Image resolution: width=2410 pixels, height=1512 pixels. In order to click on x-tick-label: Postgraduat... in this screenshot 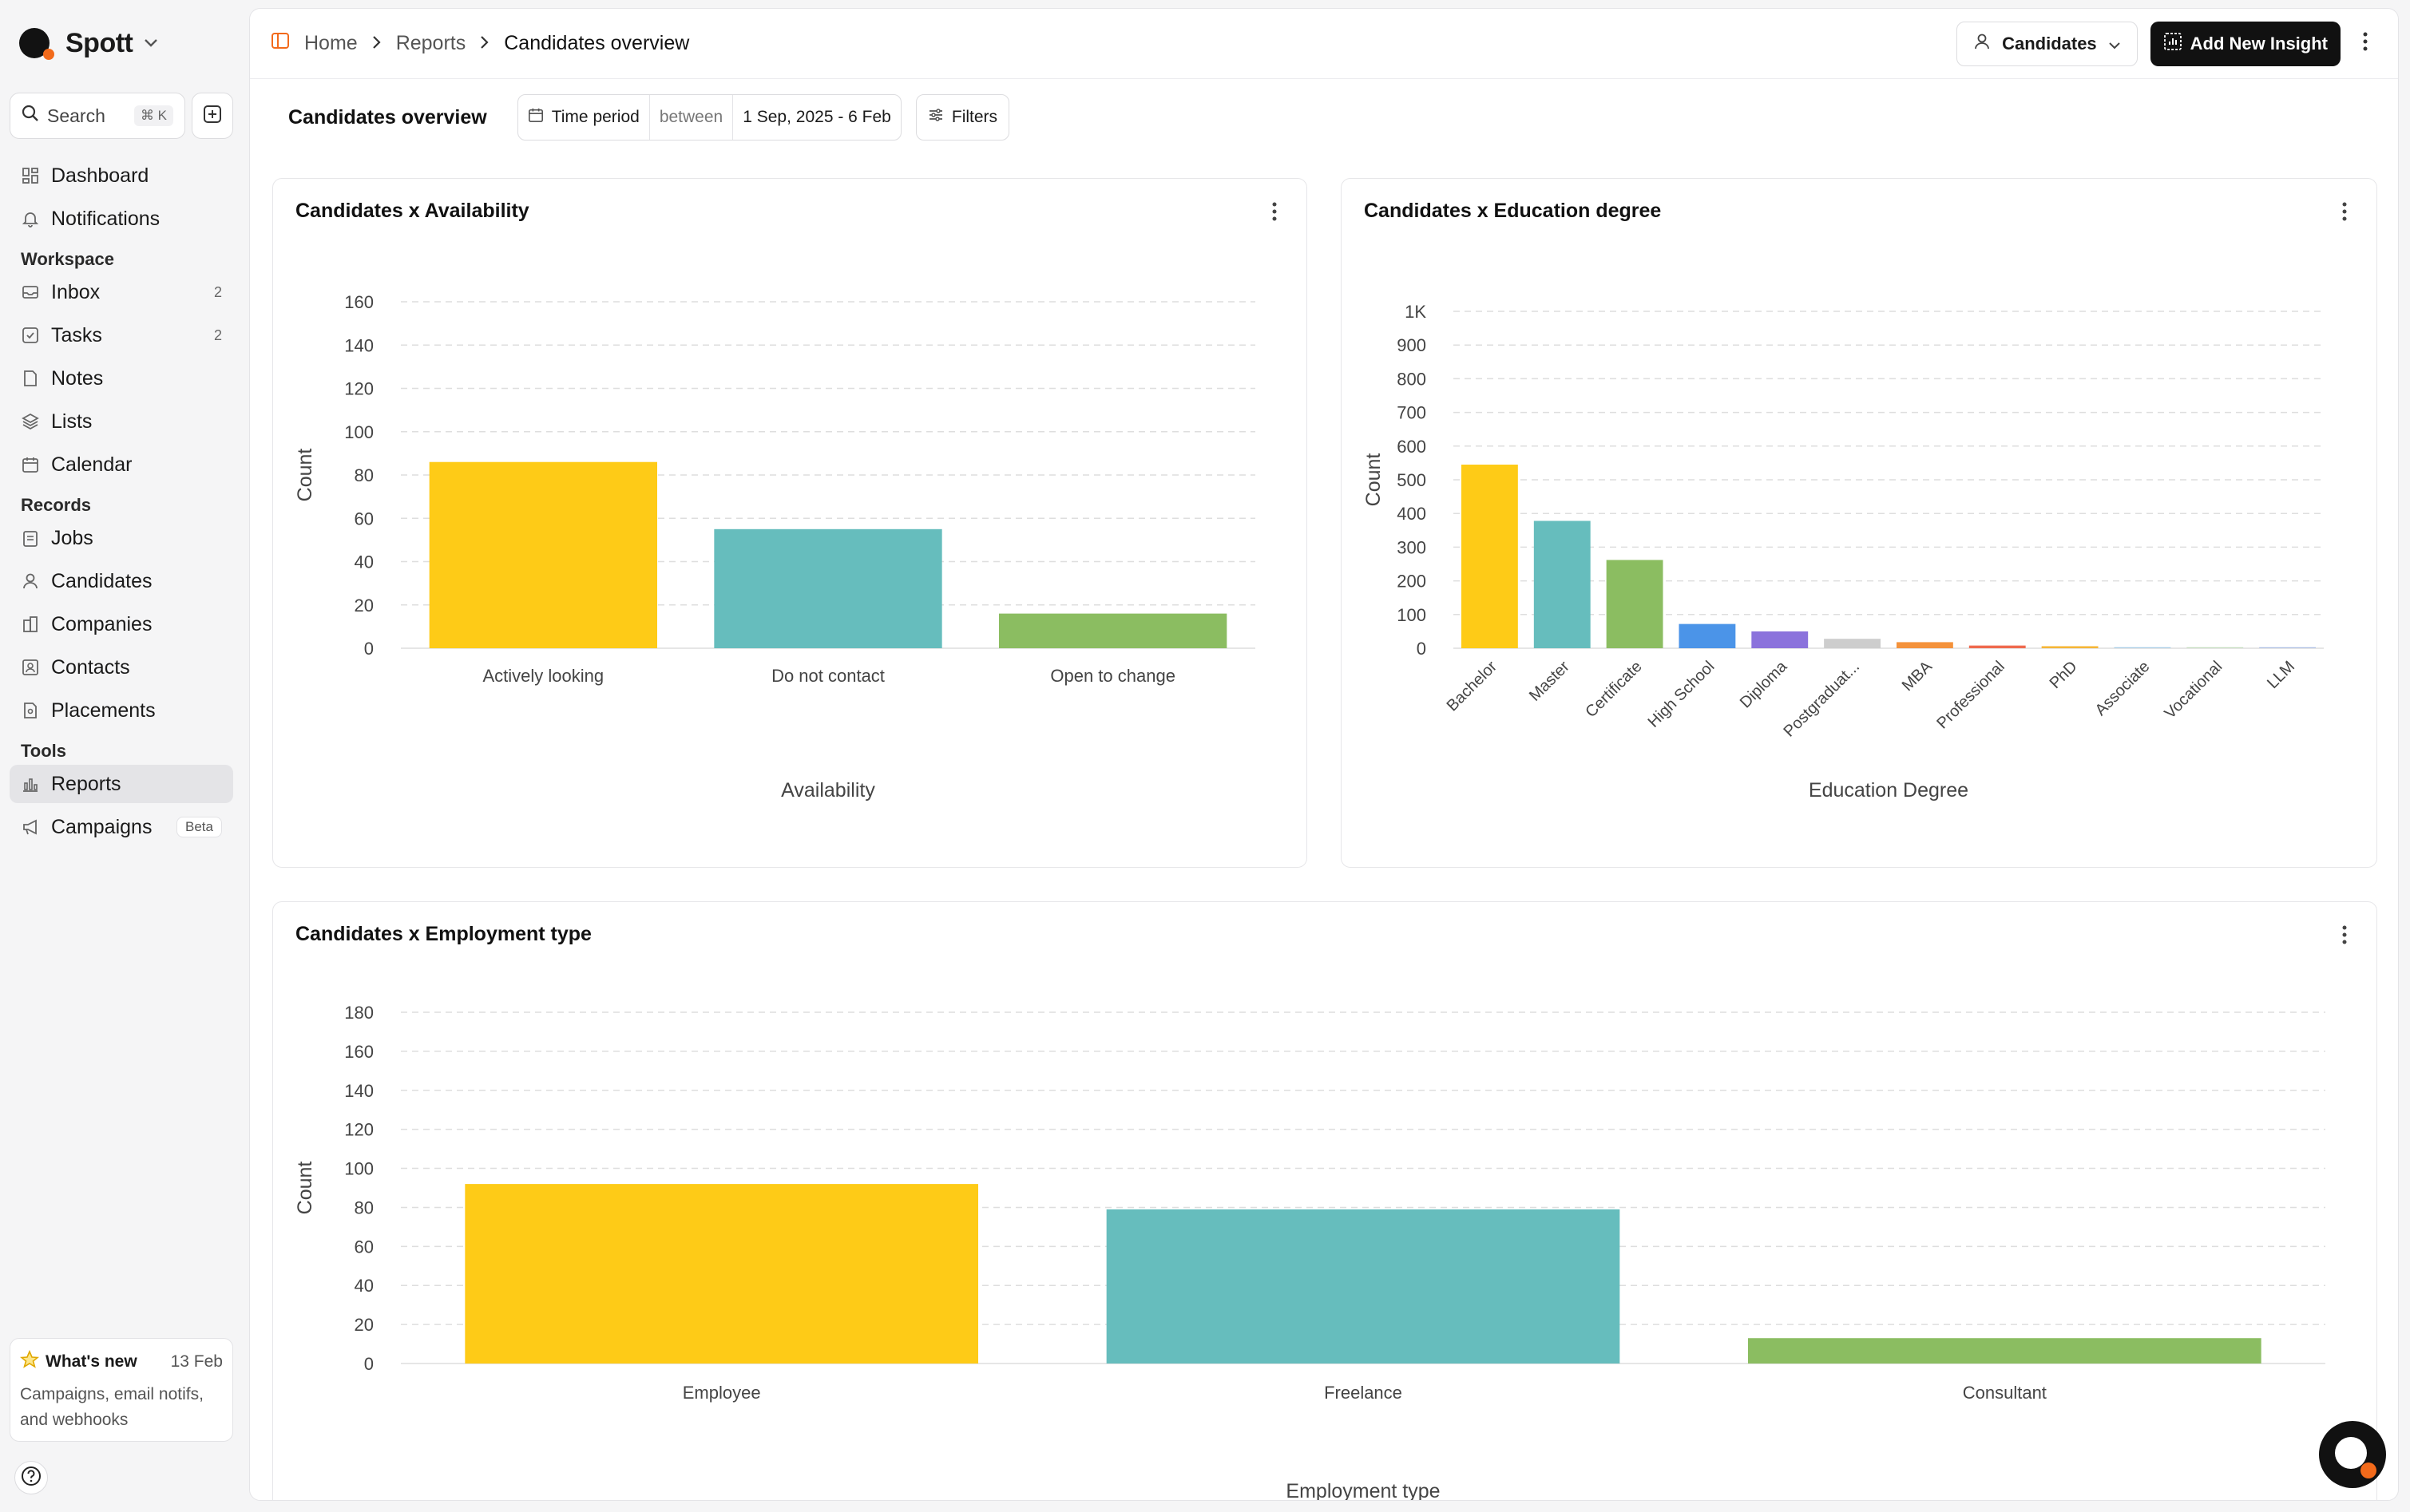, I will do `click(1822, 699)`.